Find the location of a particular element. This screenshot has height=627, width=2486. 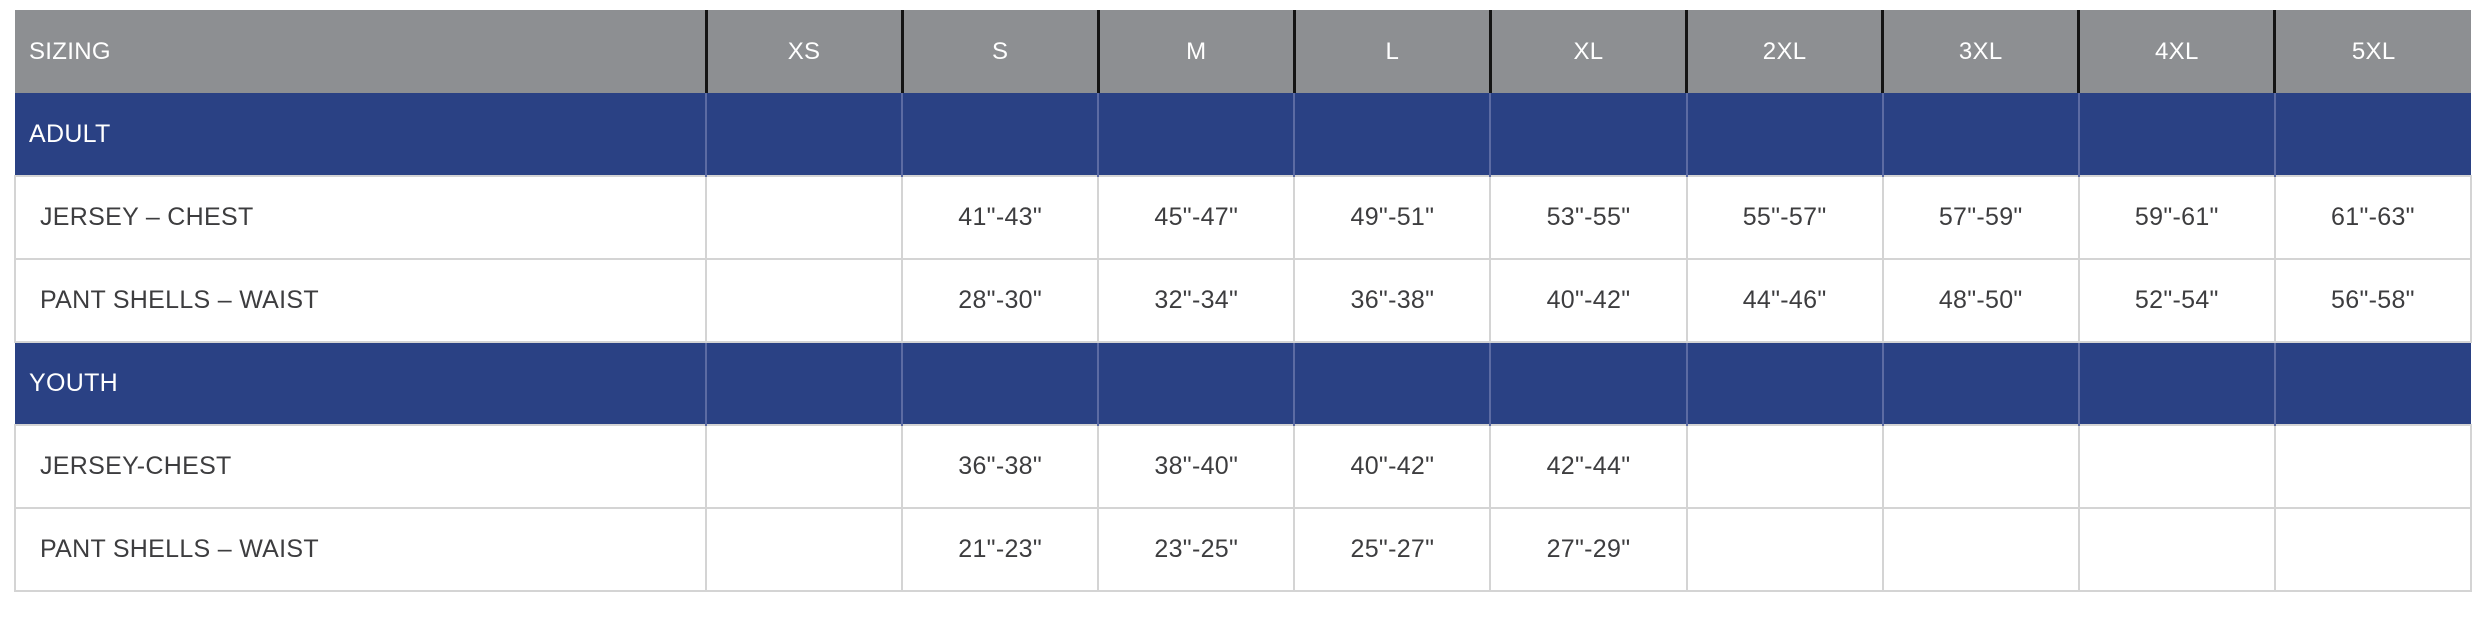

value-cell-5xl: 61"-63" is located at coordinates (2373, 217).